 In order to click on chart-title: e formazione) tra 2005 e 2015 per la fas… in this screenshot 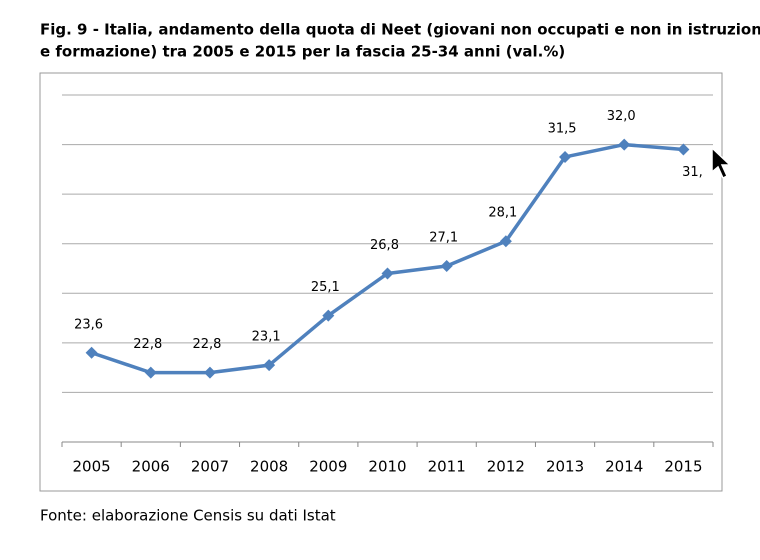, I will do `click(302, 52)`.